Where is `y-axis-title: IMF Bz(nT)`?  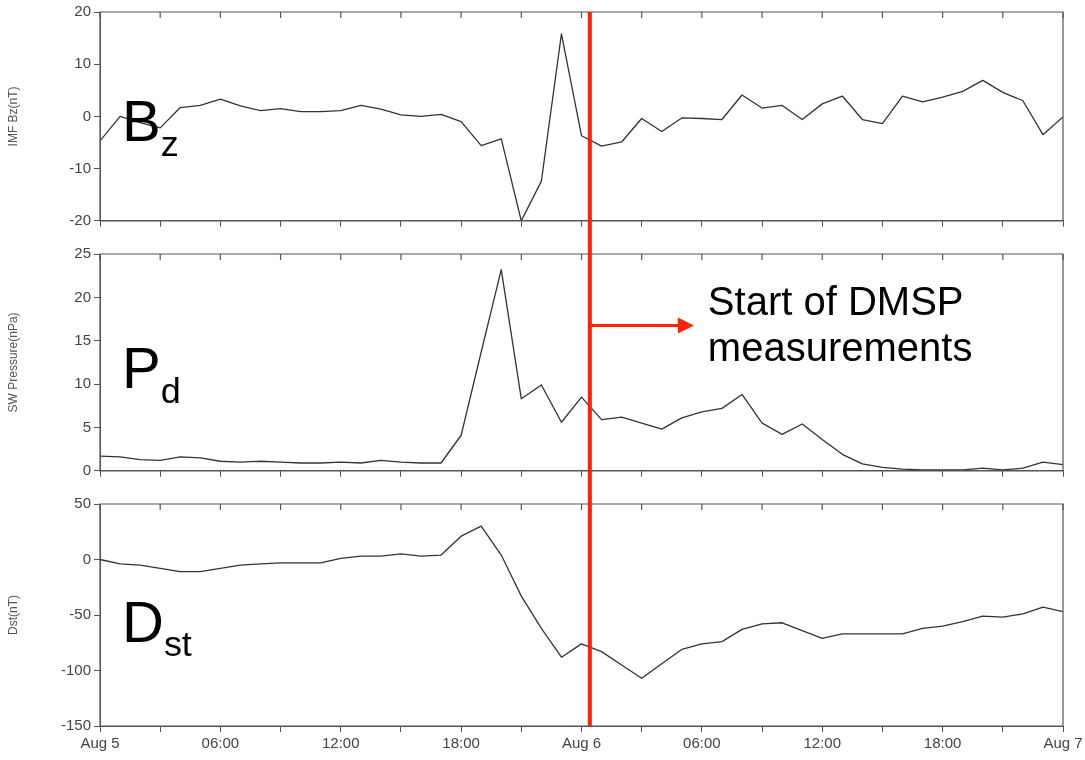 y-axis-title: IMF Bz(nT) is located at coordinates (12, 116).